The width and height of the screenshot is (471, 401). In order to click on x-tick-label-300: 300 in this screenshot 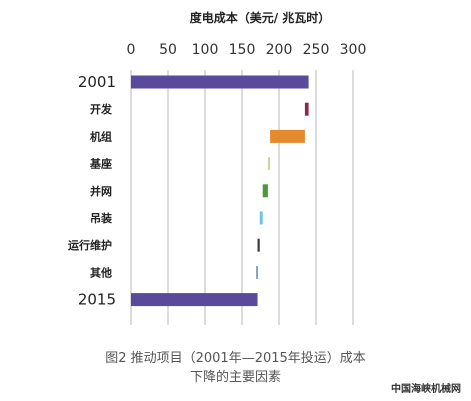, I will do `click(353, 50)`.